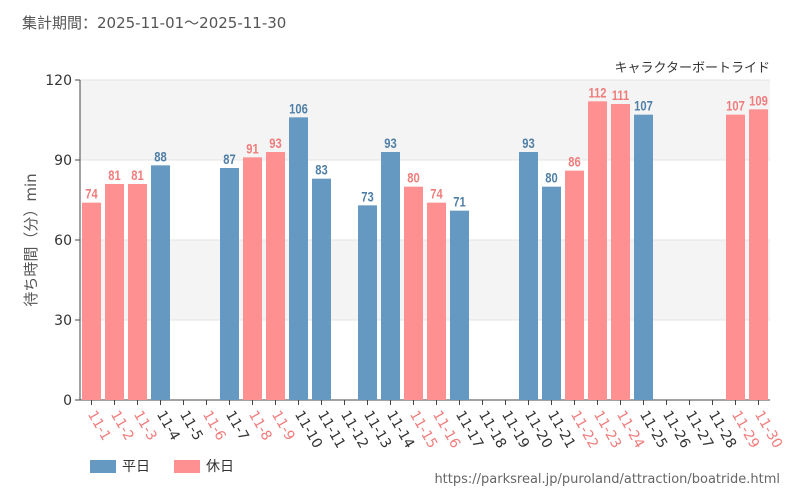 The height and width of the screenshot is (500, 800). What do you see at coordinates (136, 467) in the screenshot?
I see `legend-label-weekday: 平日` at bounding box center [136, 467].